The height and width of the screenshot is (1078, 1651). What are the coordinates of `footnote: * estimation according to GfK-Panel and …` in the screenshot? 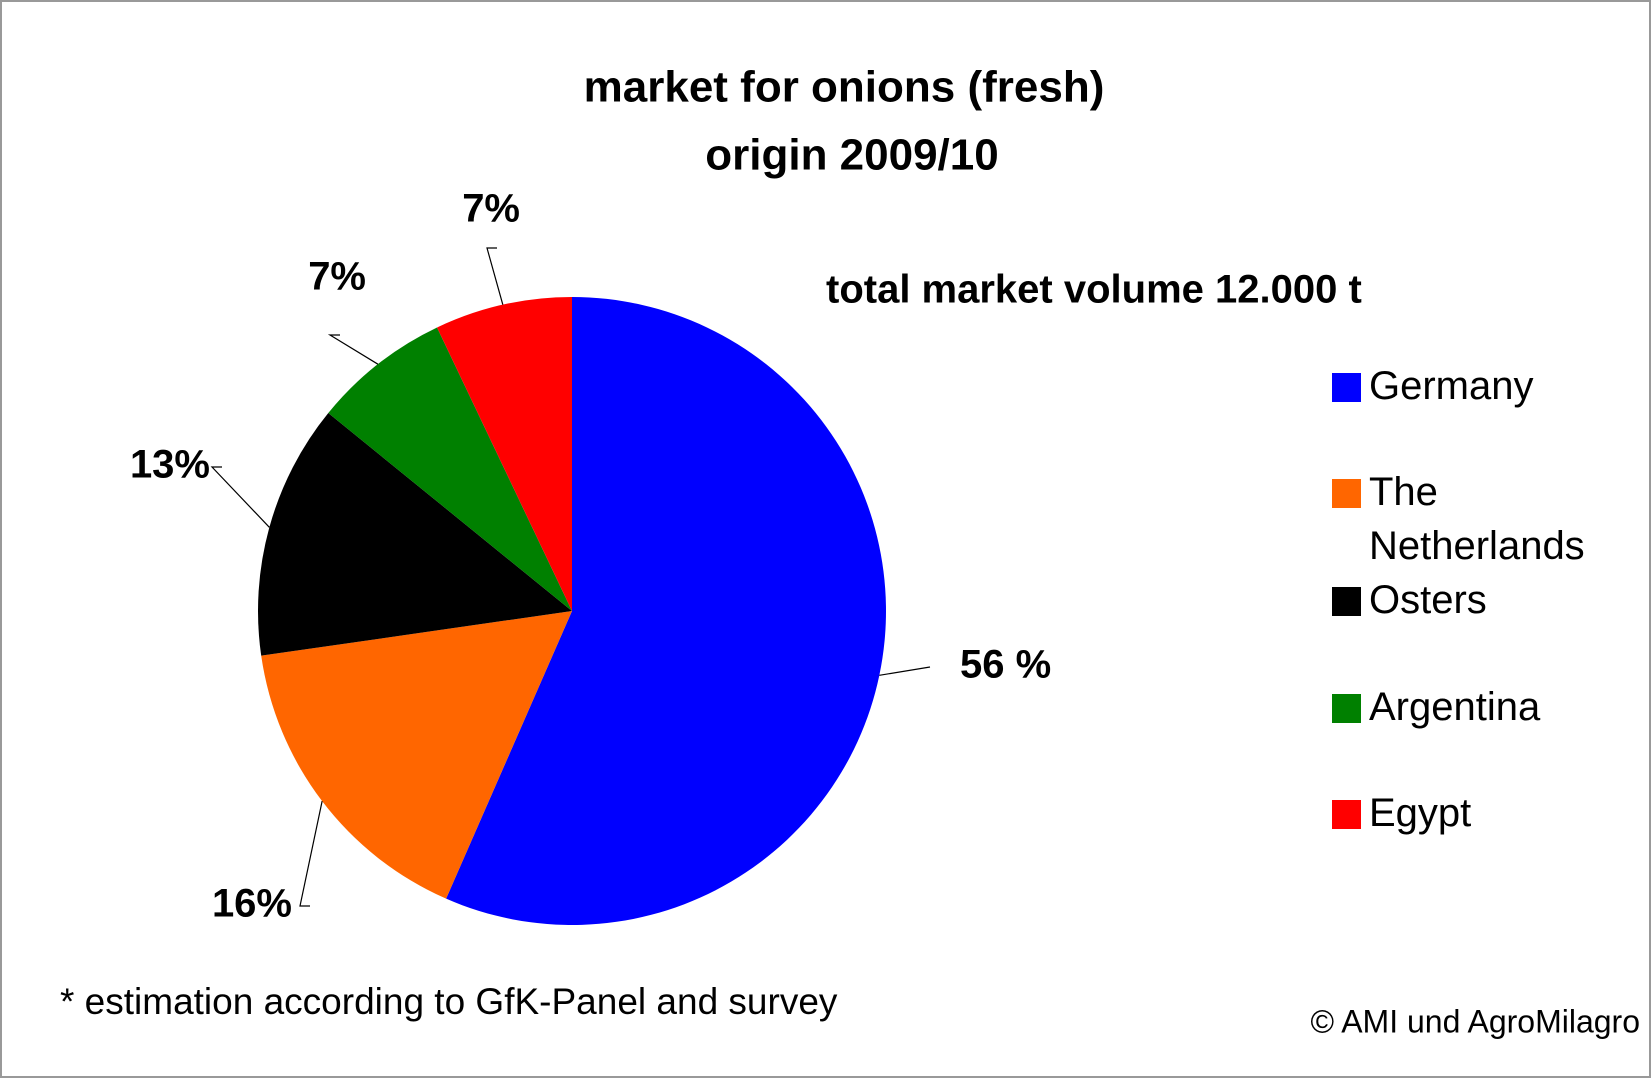 It's located at (449, 1001).